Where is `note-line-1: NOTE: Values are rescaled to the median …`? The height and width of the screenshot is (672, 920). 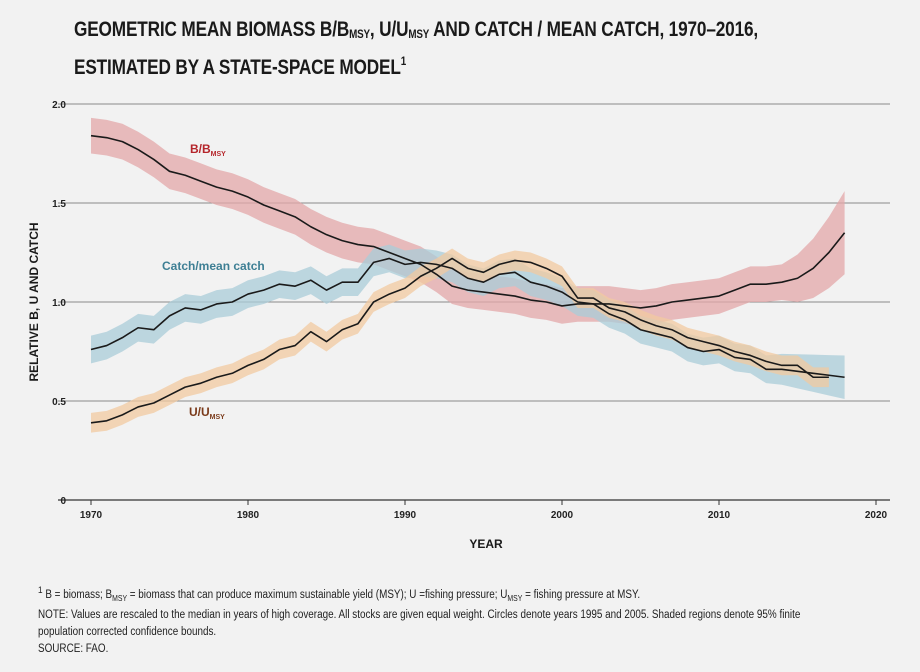 note-line-1: NOTE: Values are rescaled to the median … is located at coordinates (419, 615).